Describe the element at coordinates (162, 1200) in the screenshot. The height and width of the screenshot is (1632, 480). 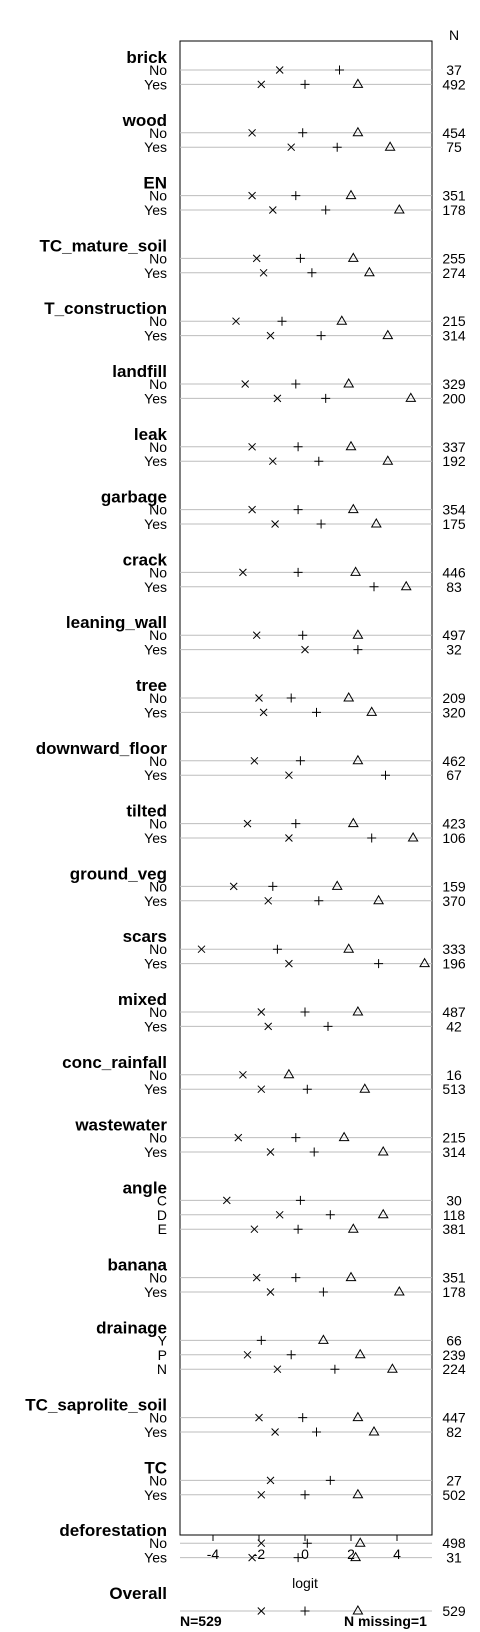
I see `row-angle-C-level-label: C` at that location.